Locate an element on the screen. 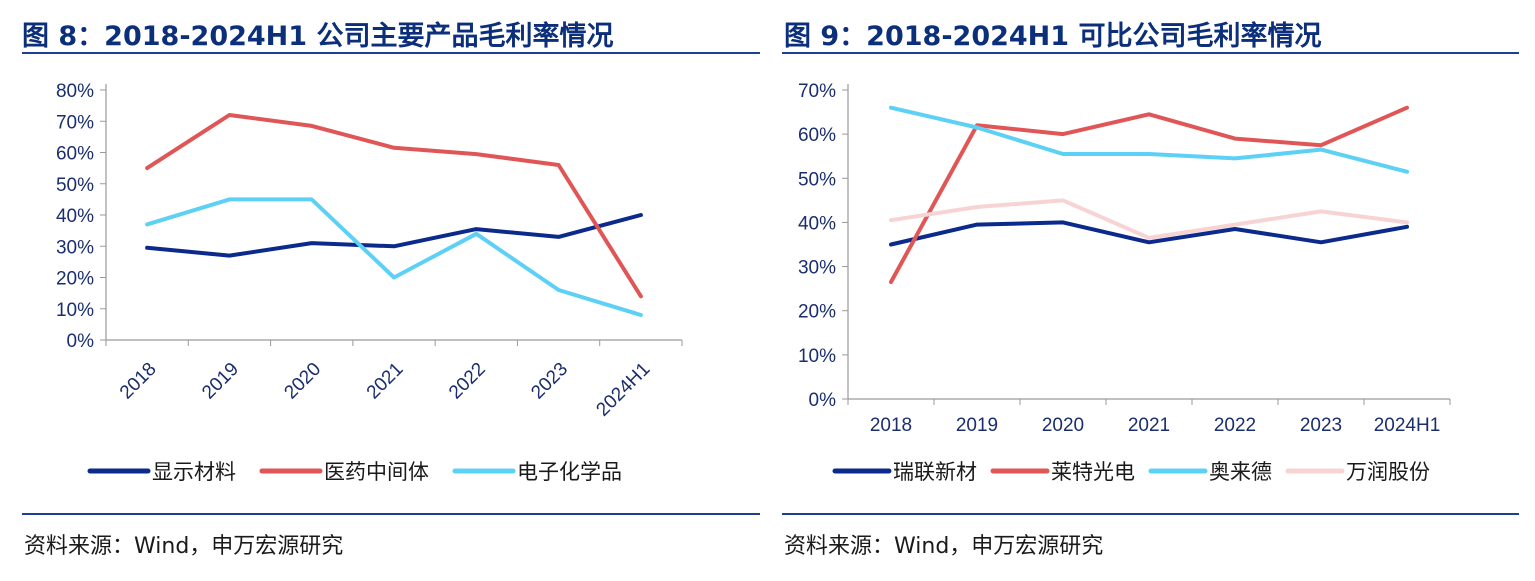 This screenshot has width=1535, height=581. legend-label: 医药中间体 is located at coordinates (376, 472).